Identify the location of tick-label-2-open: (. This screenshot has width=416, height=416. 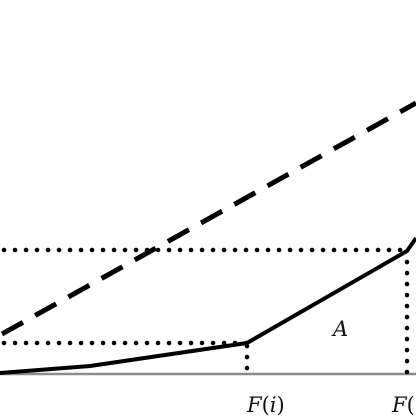
(411, 404).